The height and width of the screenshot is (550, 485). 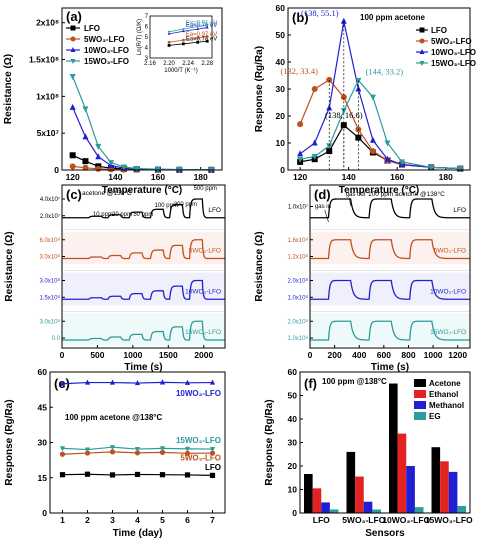 What do you see at coordinates (359, 355) in the screenshot?
I see `x-tick-label: 400` at bounding box center [359, 355].